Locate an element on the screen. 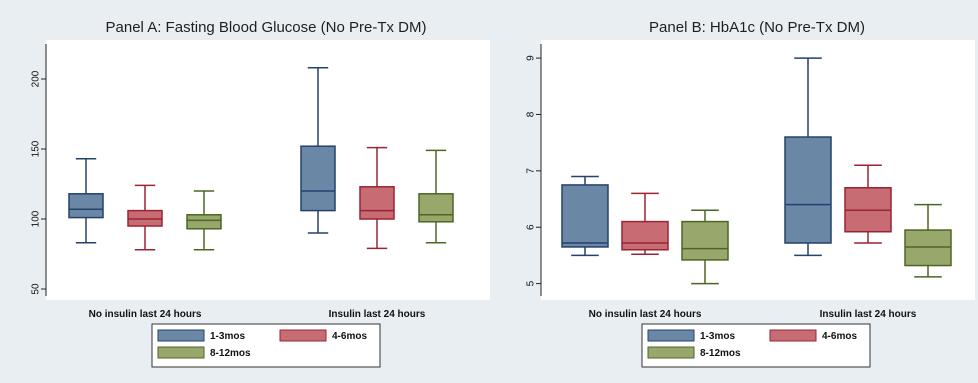 The height and width of the screenshot is (383, 978). panel-b-y-tick-label: 5 is located at coordinates (531, 283).